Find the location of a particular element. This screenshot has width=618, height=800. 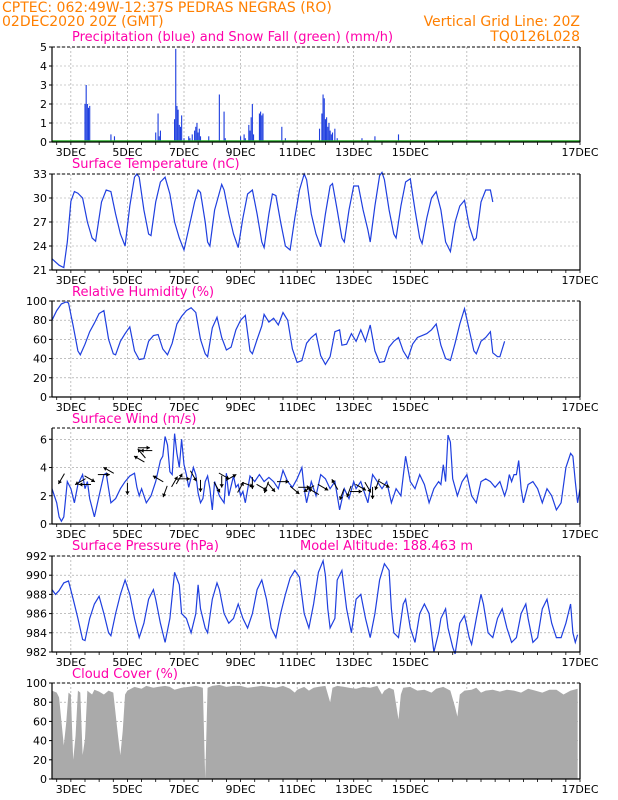

cloud-xtick-label: 13DEC is located at coordinates (353, 789).